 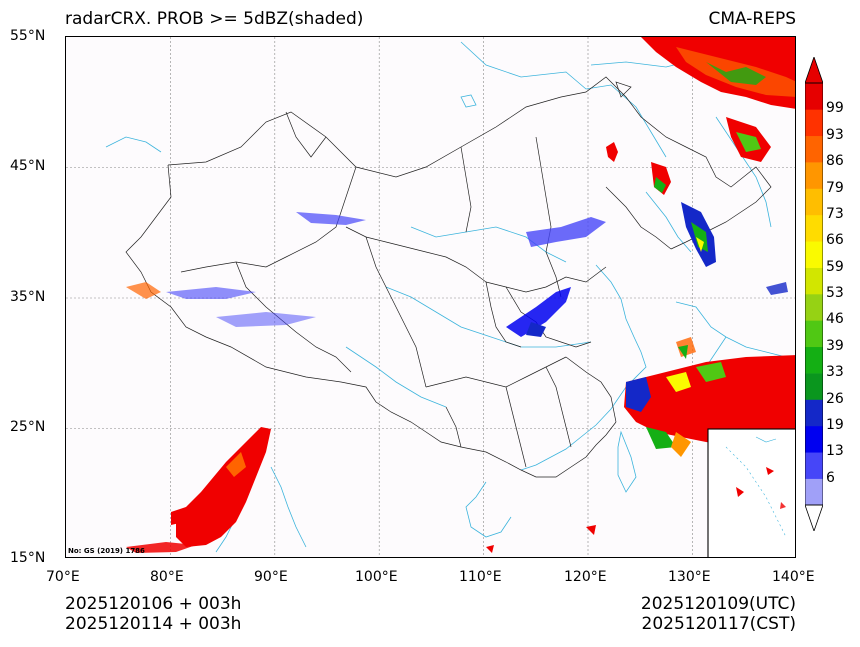 I want to click on colorbar-segments, so click(x=814, y=294).